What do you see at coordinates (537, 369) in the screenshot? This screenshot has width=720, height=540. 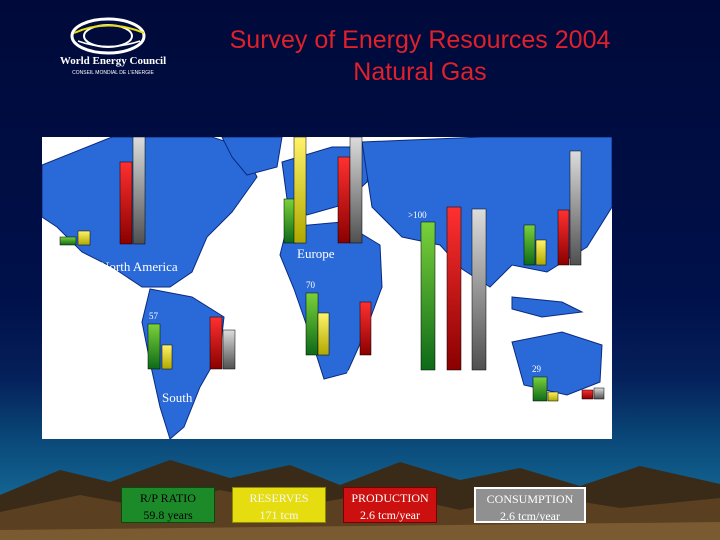 I see `rp-label-oceania: 29` at bounding box center [537, 369].